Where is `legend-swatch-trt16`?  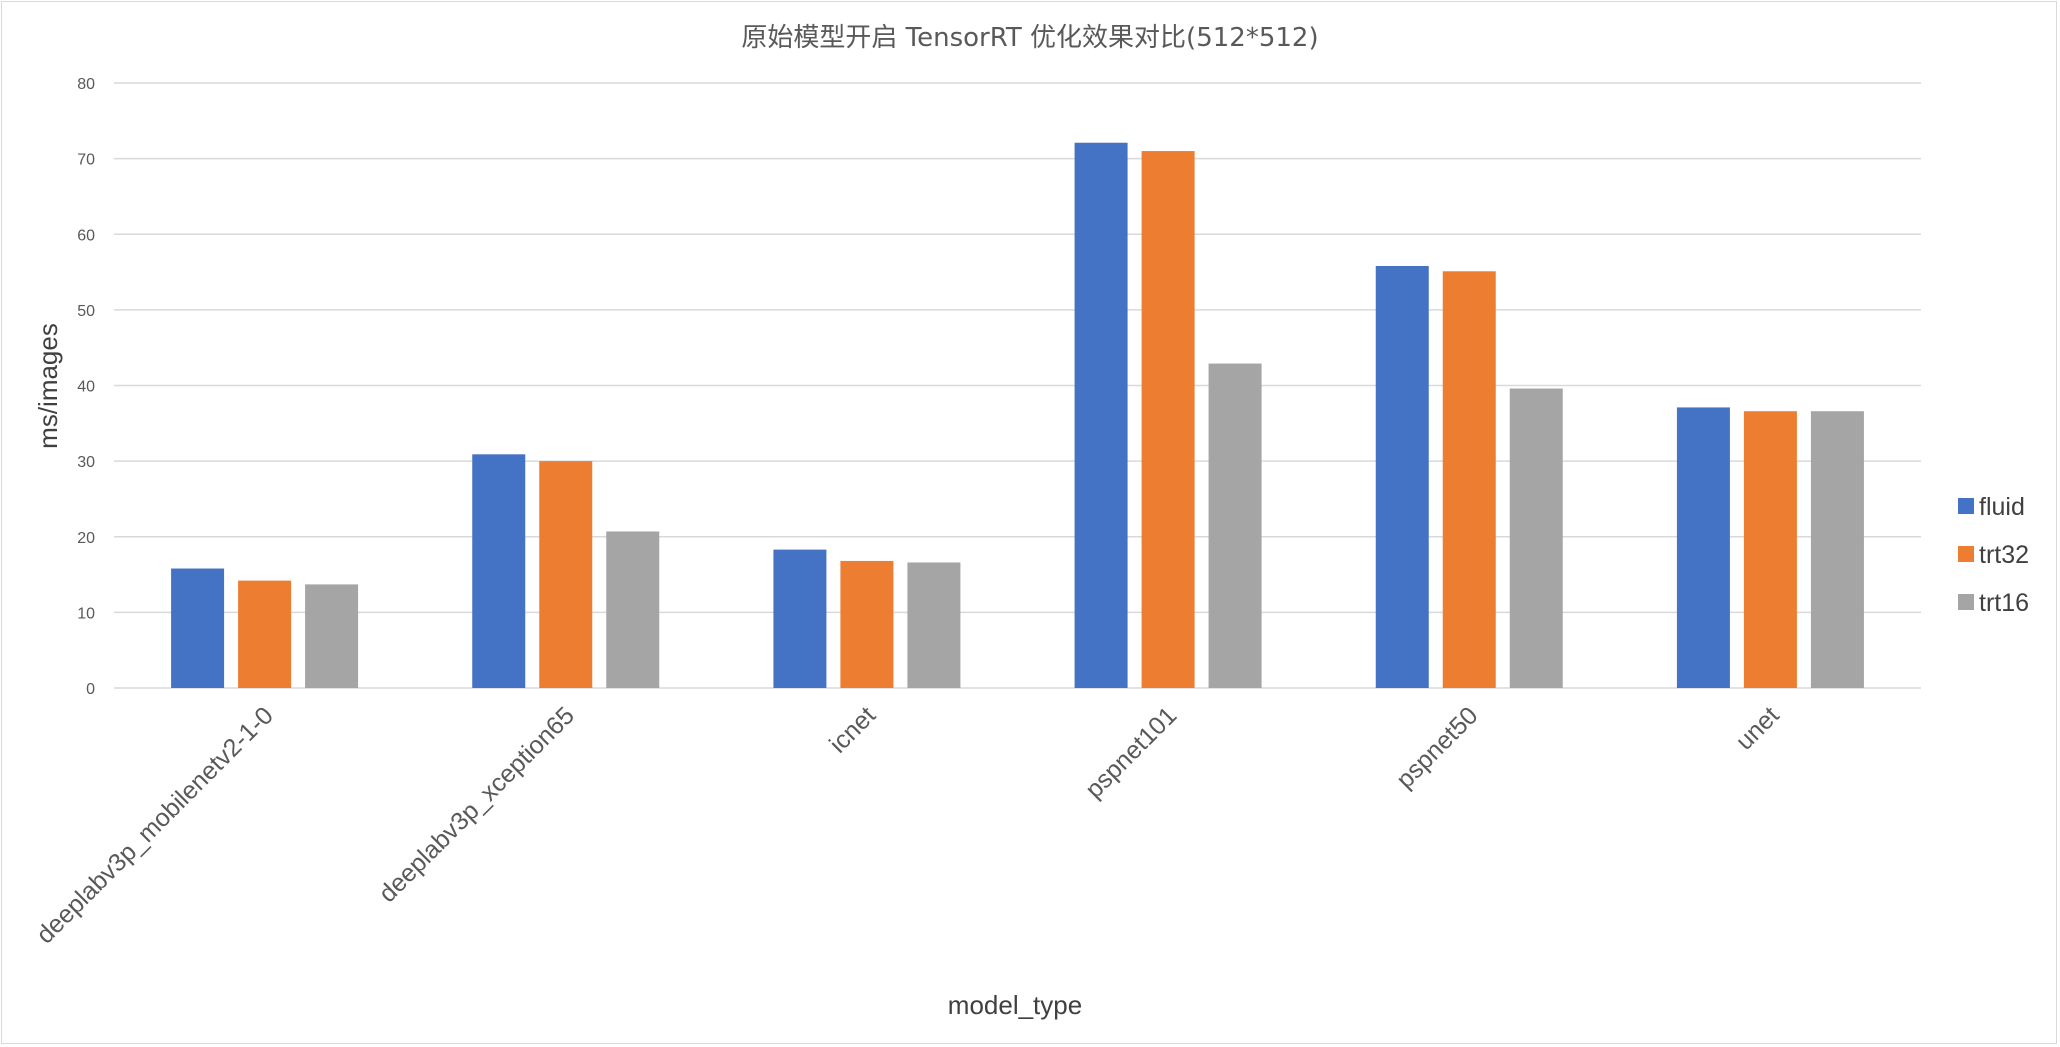 legend-swatch-trt16 is located at coordinates (1966, 602).